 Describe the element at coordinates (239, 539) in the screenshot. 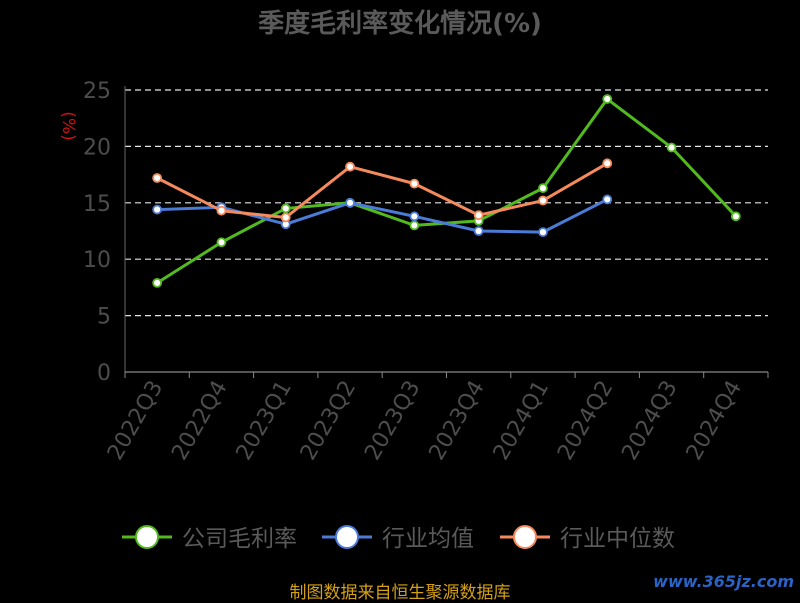

I see `legend-label: 公司毛利率` at that location.